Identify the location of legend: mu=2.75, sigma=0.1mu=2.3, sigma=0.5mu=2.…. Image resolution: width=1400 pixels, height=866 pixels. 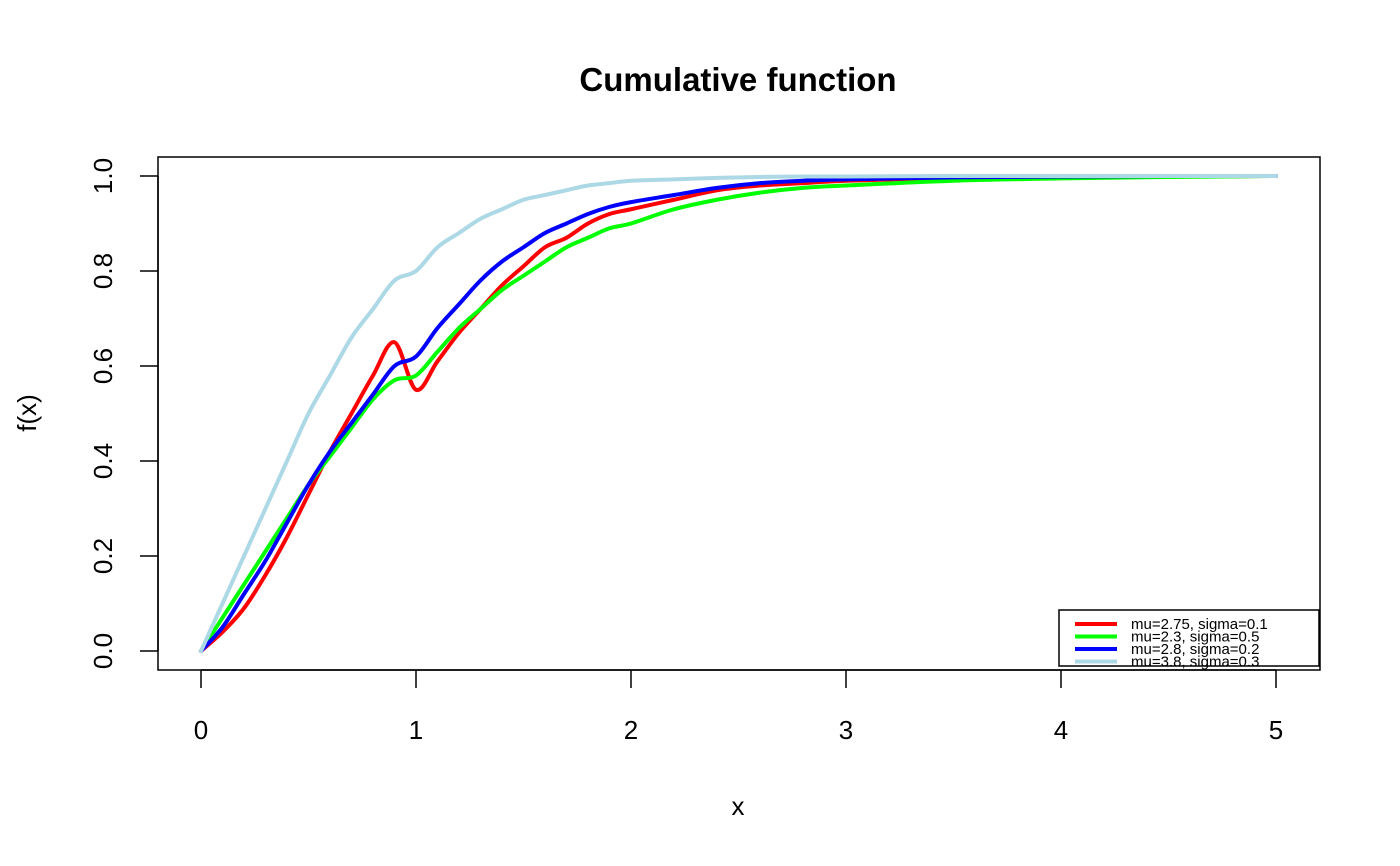
(1189, 640).